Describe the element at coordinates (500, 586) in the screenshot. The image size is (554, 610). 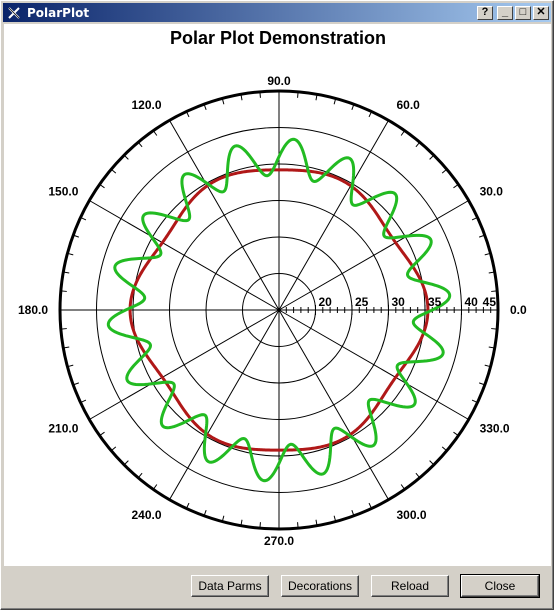
I see `close-button: Close` at that location.